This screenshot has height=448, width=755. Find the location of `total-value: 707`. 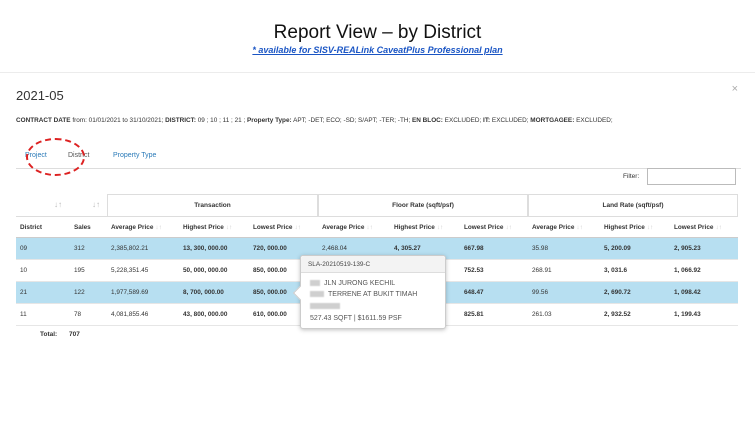

total-value: 707 is located at coordinates (74, 334).